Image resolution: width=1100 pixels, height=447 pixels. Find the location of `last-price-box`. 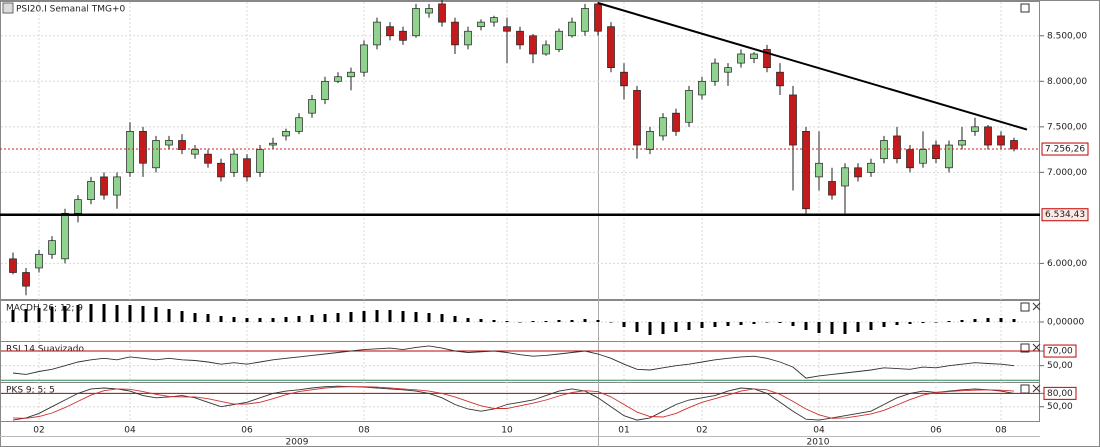

last-price-box is located at coordinates (1065, 149).